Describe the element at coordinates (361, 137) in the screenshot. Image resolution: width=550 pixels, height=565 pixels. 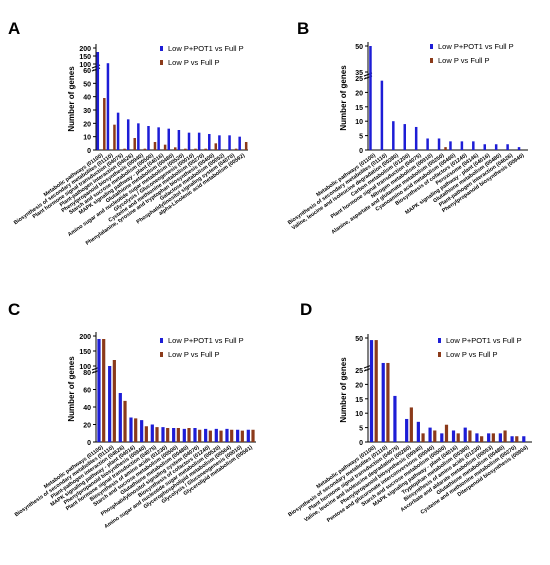
I see `y-tick-label: 5` at that location.